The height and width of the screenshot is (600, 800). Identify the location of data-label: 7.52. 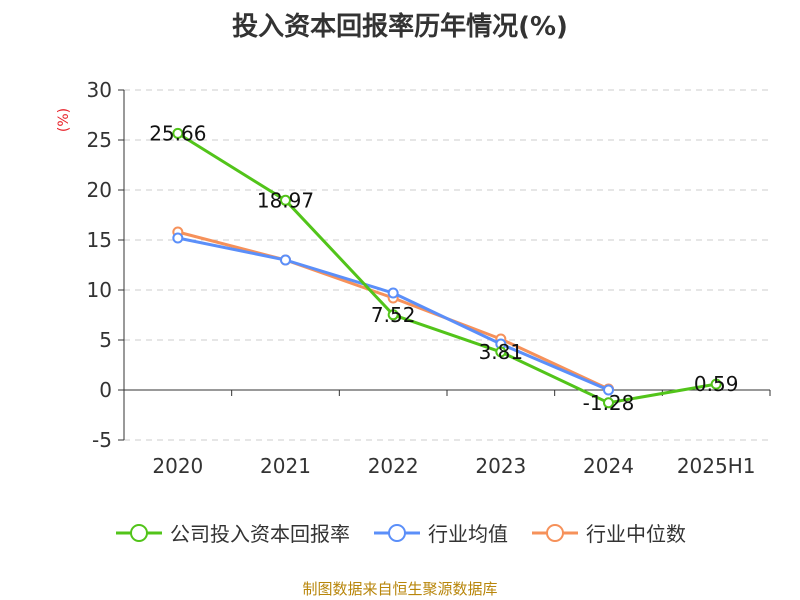
(393, 315).